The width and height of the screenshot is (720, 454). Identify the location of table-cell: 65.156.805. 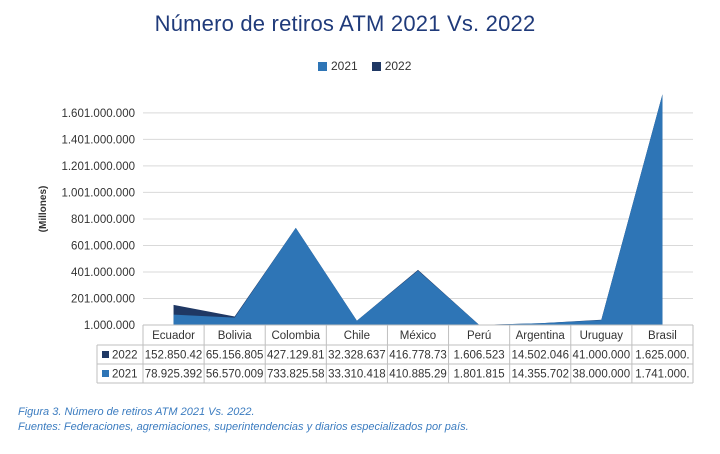
(235, 356).